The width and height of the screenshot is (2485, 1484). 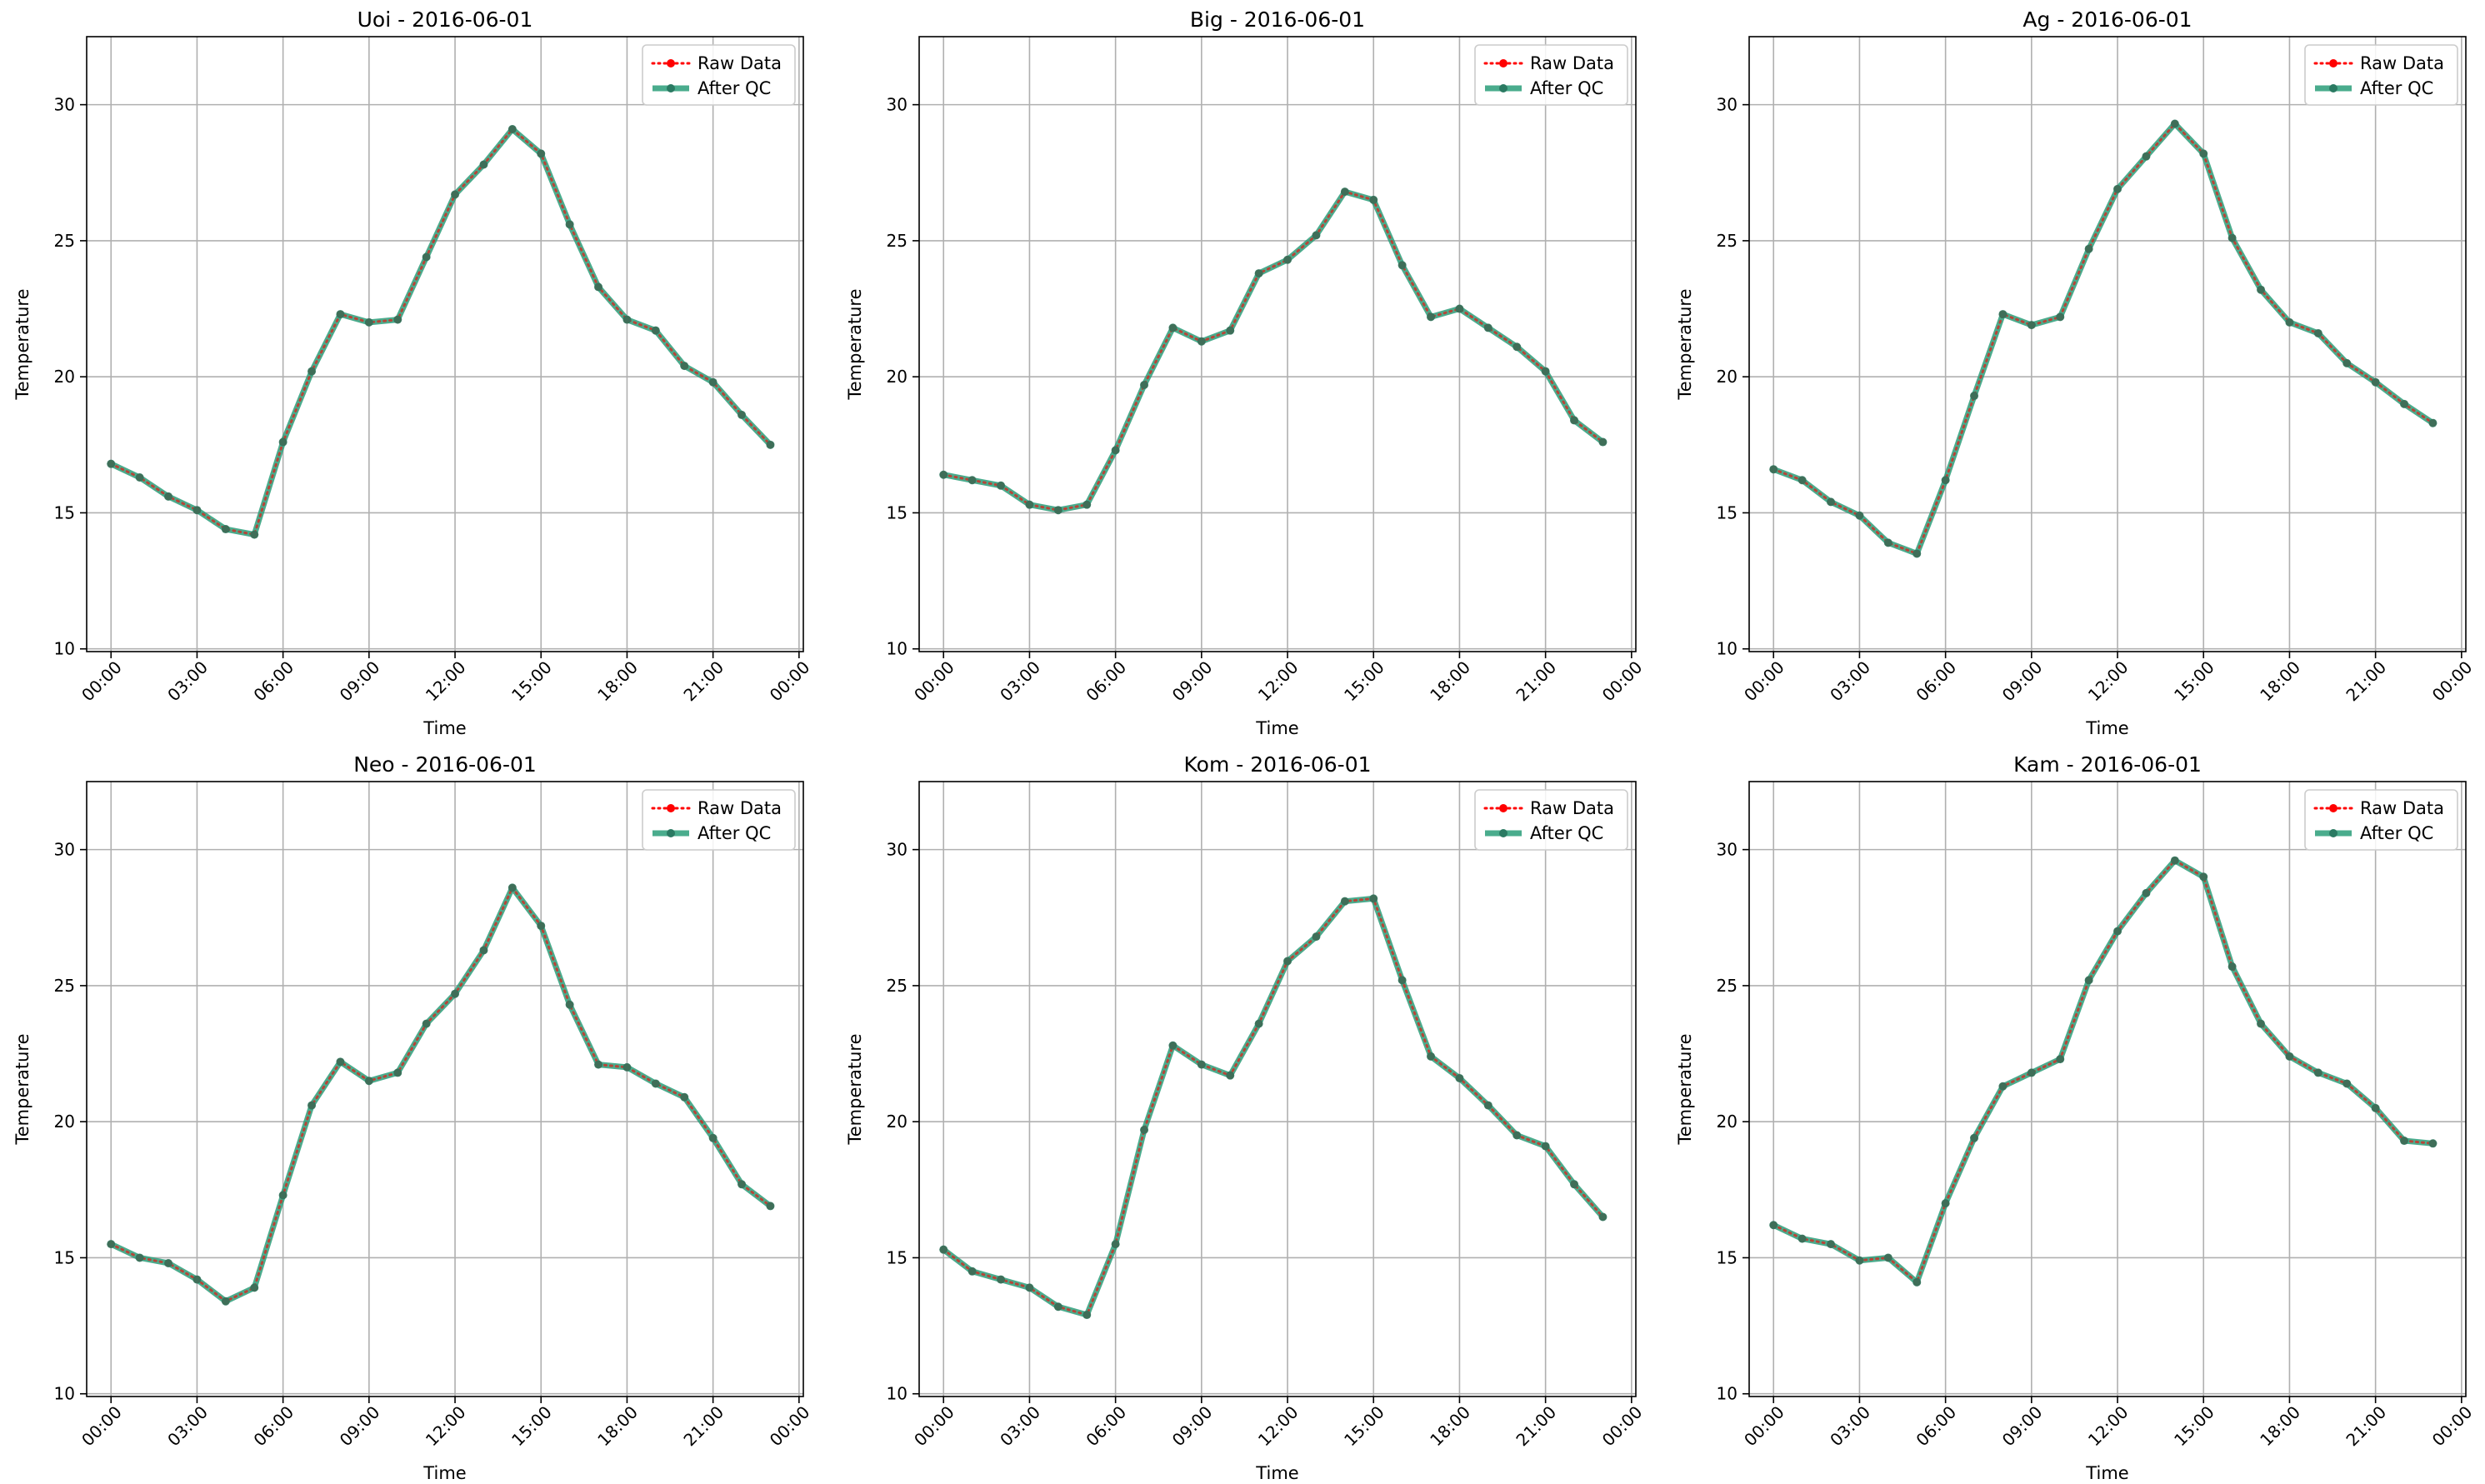 I want to click on x-tick-label: 21:00, so click(x=703, y=681).